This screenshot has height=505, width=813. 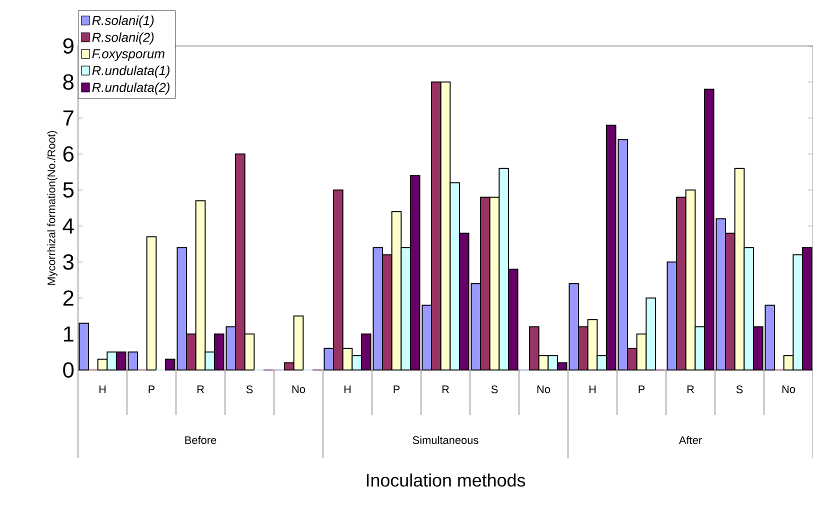 I want to click on y-tick-label: 4, so click(x=68, y=226).